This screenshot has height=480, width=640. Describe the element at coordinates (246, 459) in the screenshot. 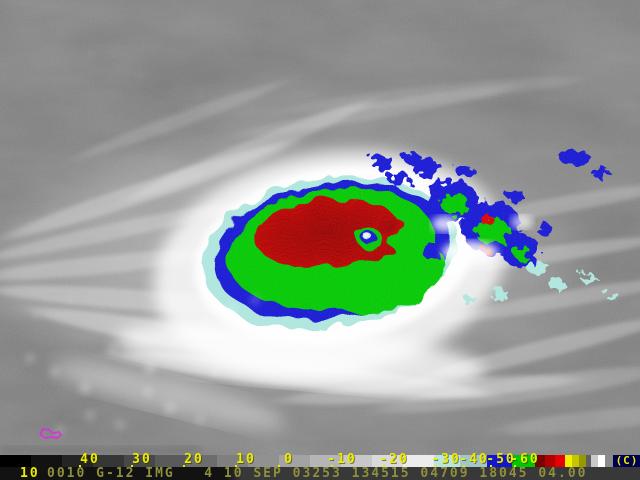

I see `colorbar-tick-label: 10` at that location.